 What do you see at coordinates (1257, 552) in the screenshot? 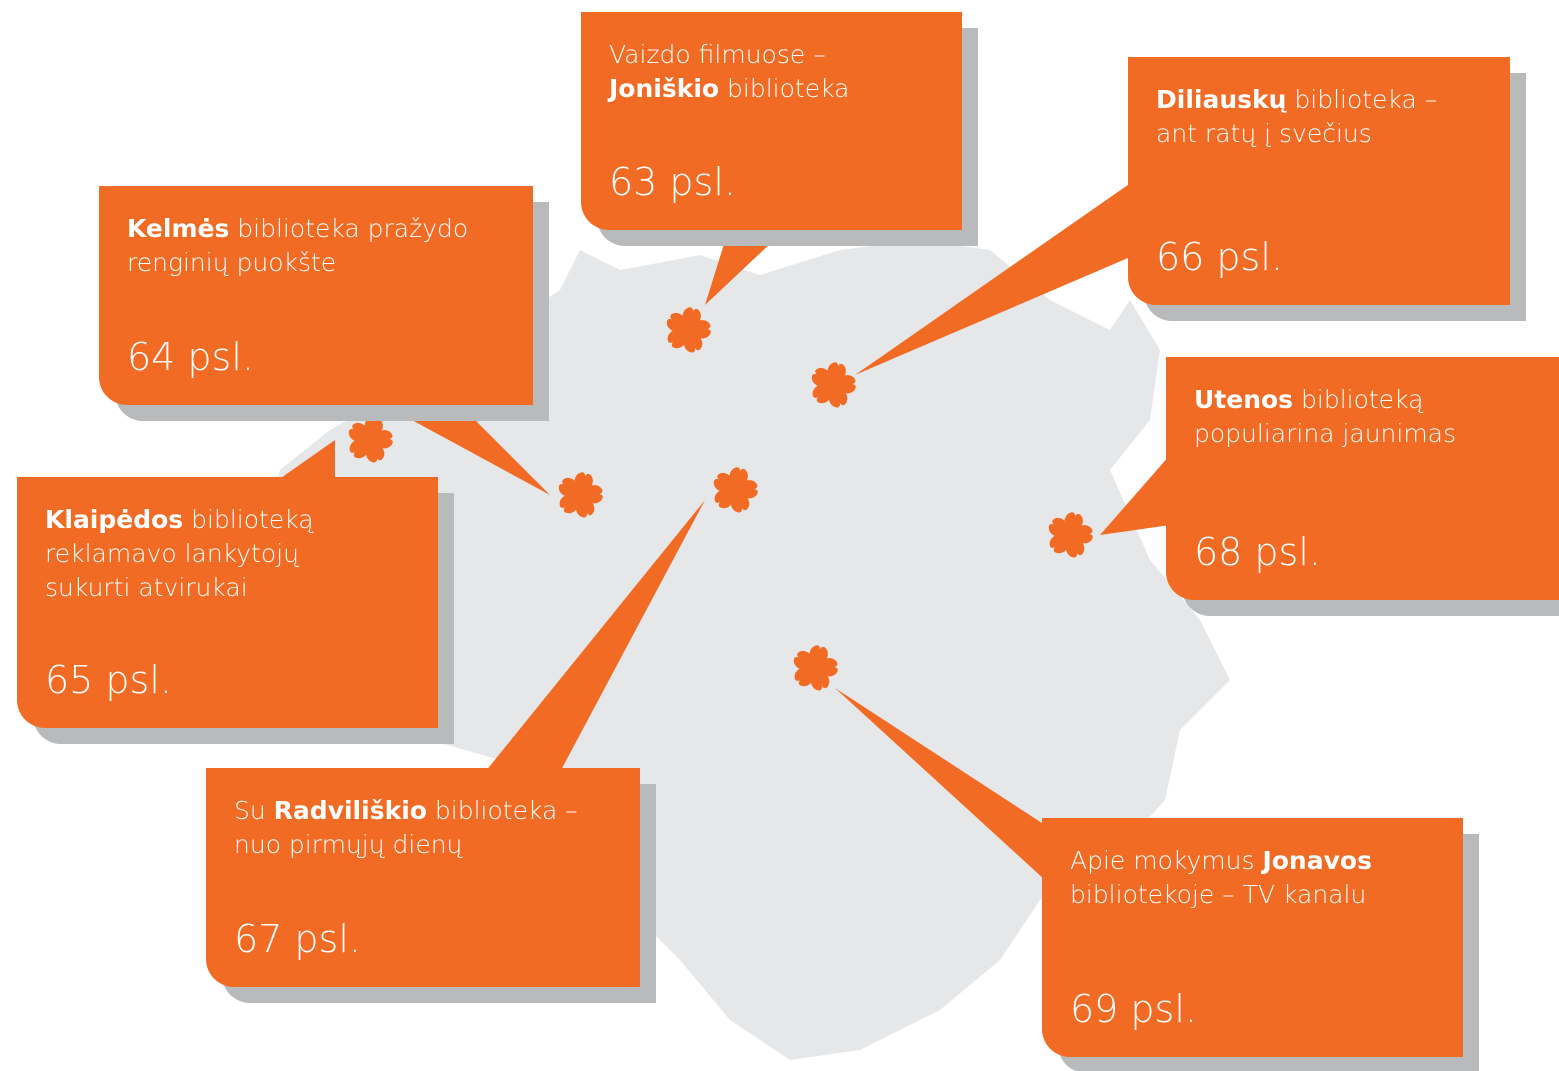
I see `page-ref: 68 psl.` at bounding box center [1257, 552].